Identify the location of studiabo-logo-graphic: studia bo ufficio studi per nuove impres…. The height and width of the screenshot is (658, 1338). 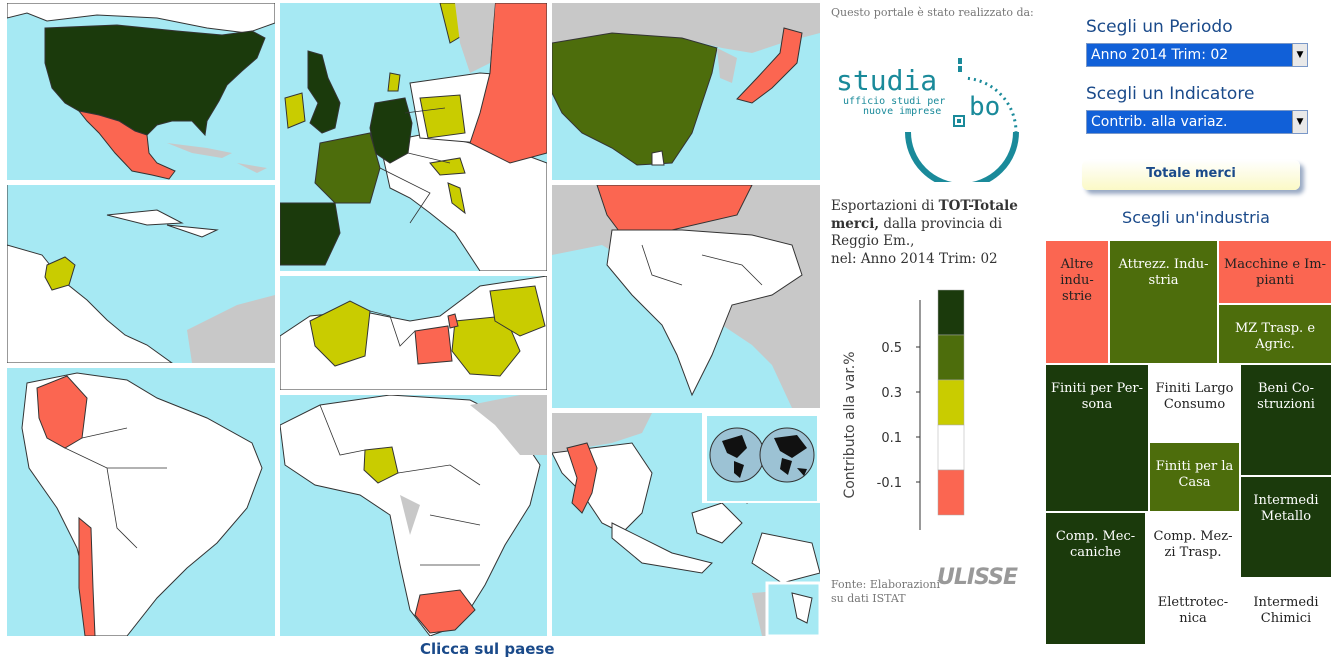
(927, 122).